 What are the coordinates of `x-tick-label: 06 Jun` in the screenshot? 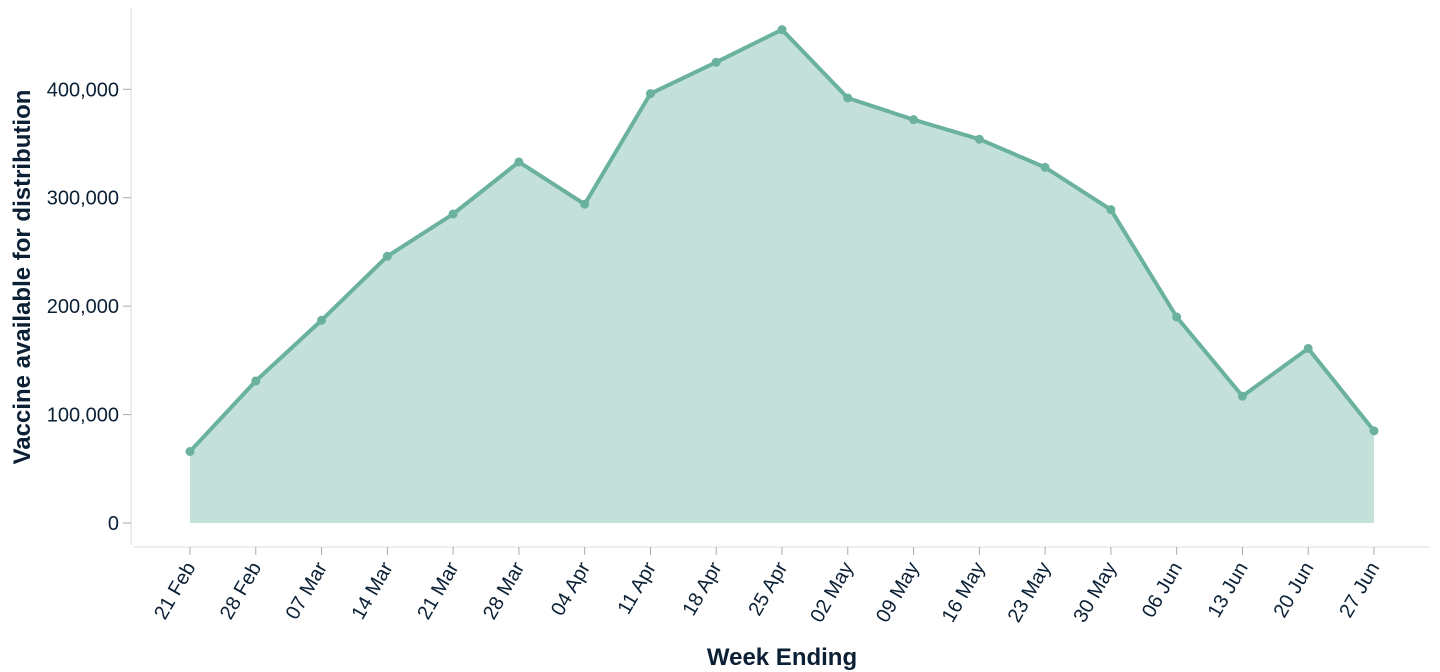 It's located at (1162, 590).